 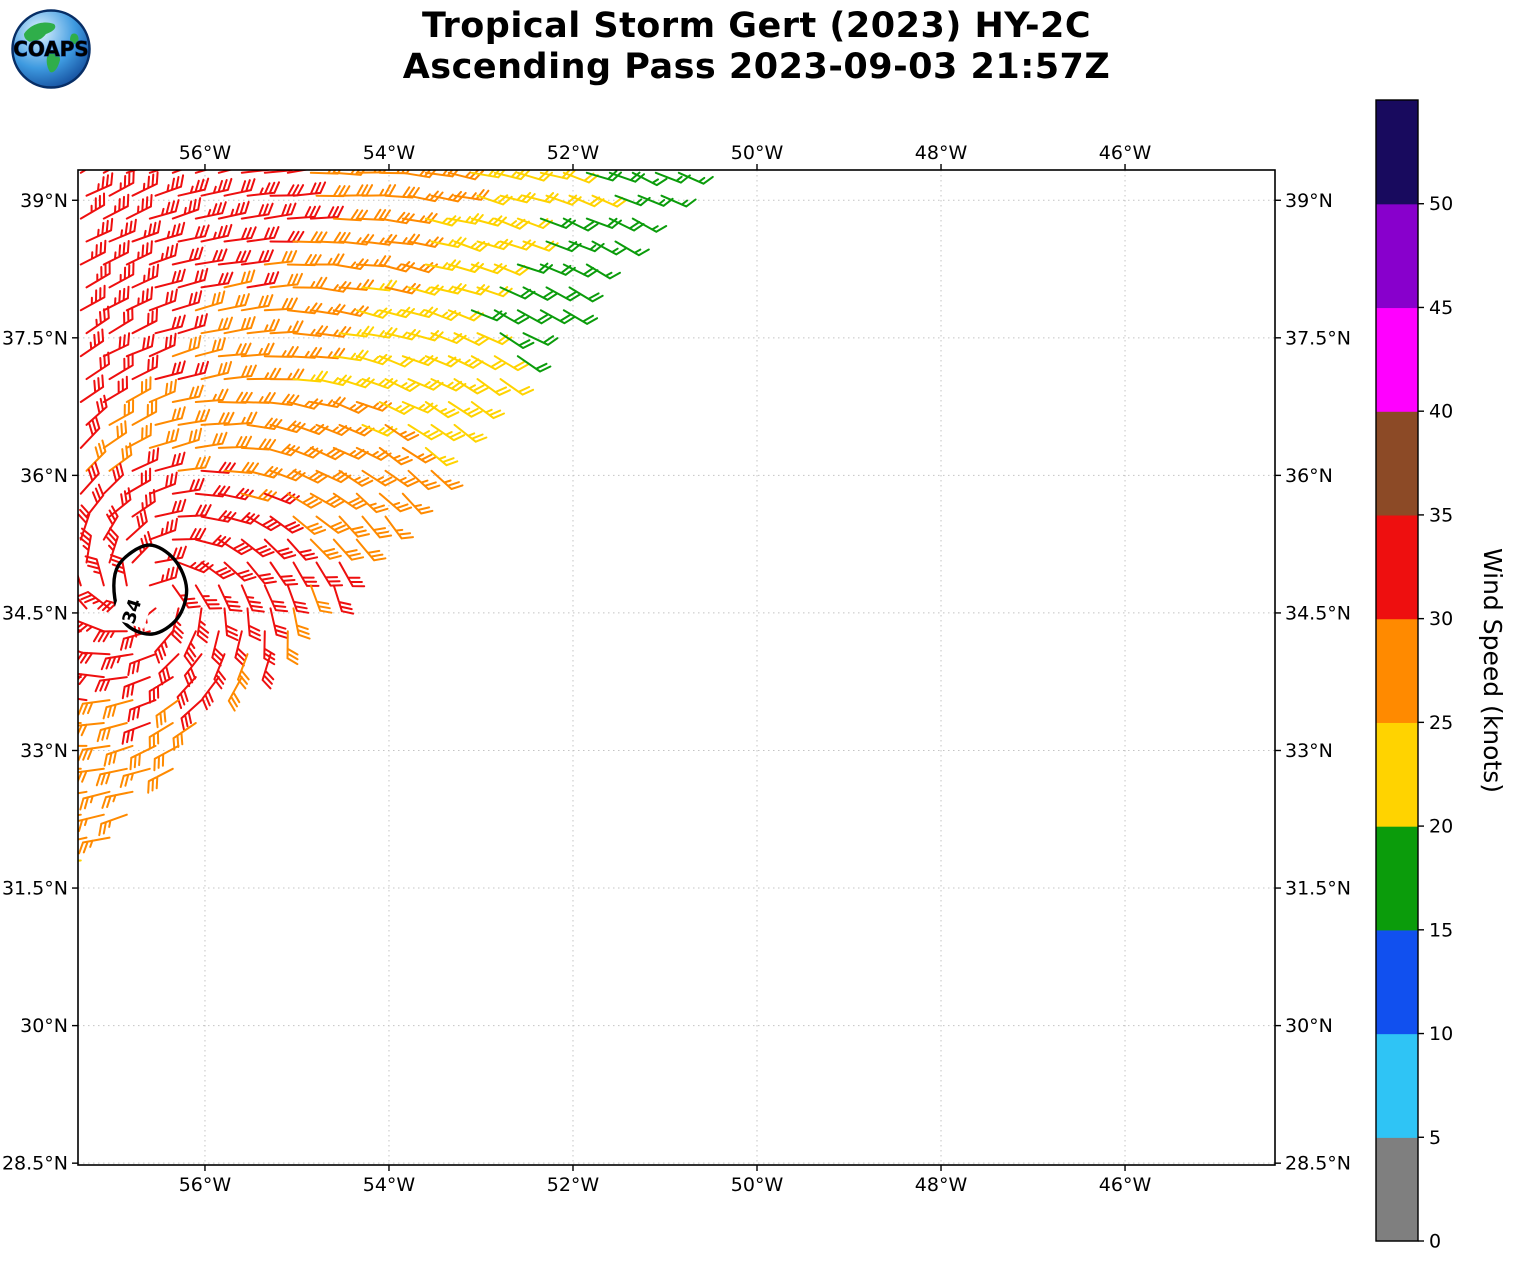 I want to click on x-tick-label-bottom: 48°W, so click(x=941, y=1185).